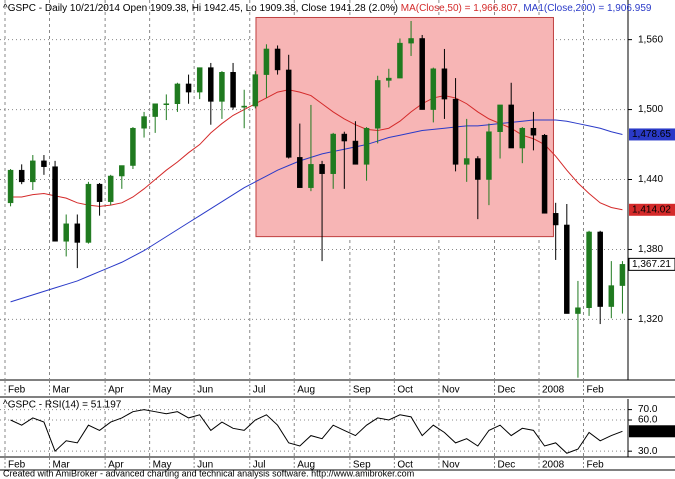 This screenshot has height=479, width=675. I want to click on y-tick-label: 1,560, so click(650, 39).